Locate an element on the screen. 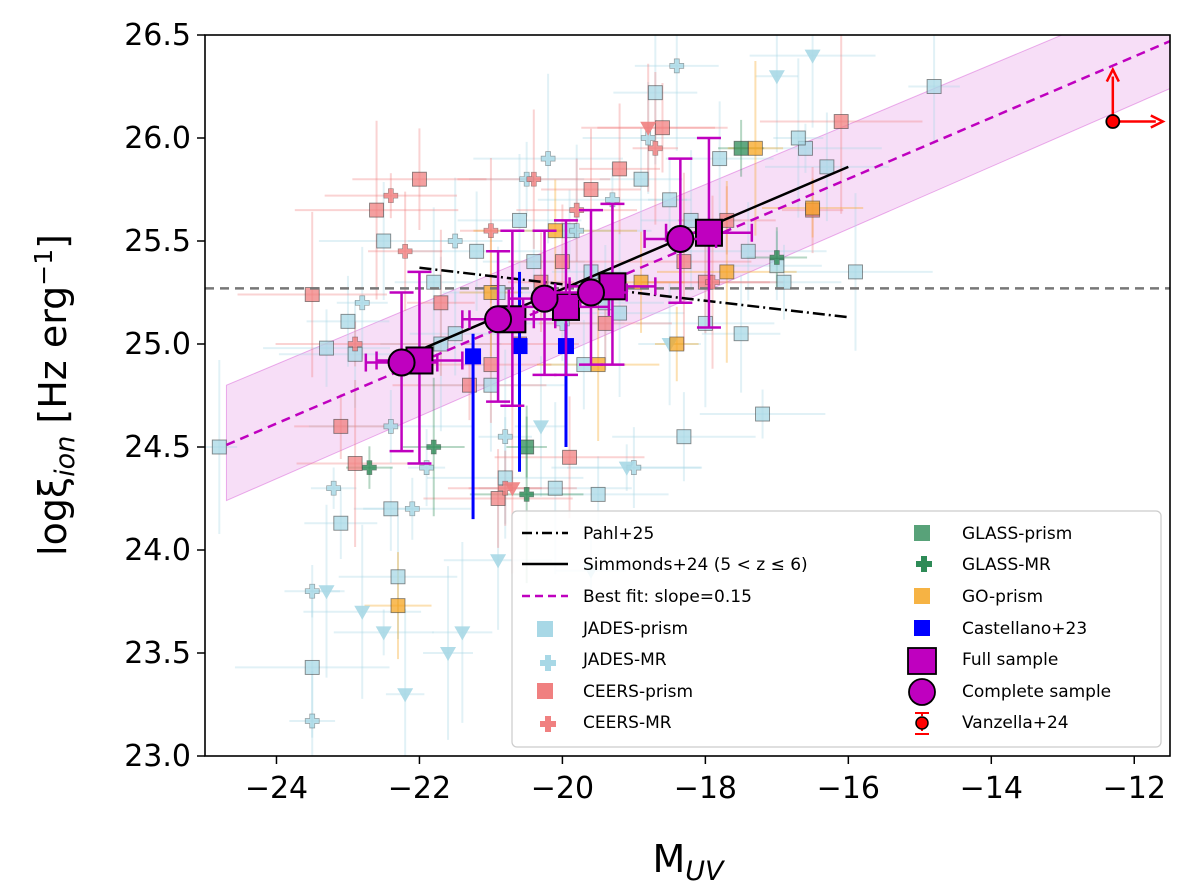  legend-vanzella-marker is located at coordinates (922, 723).